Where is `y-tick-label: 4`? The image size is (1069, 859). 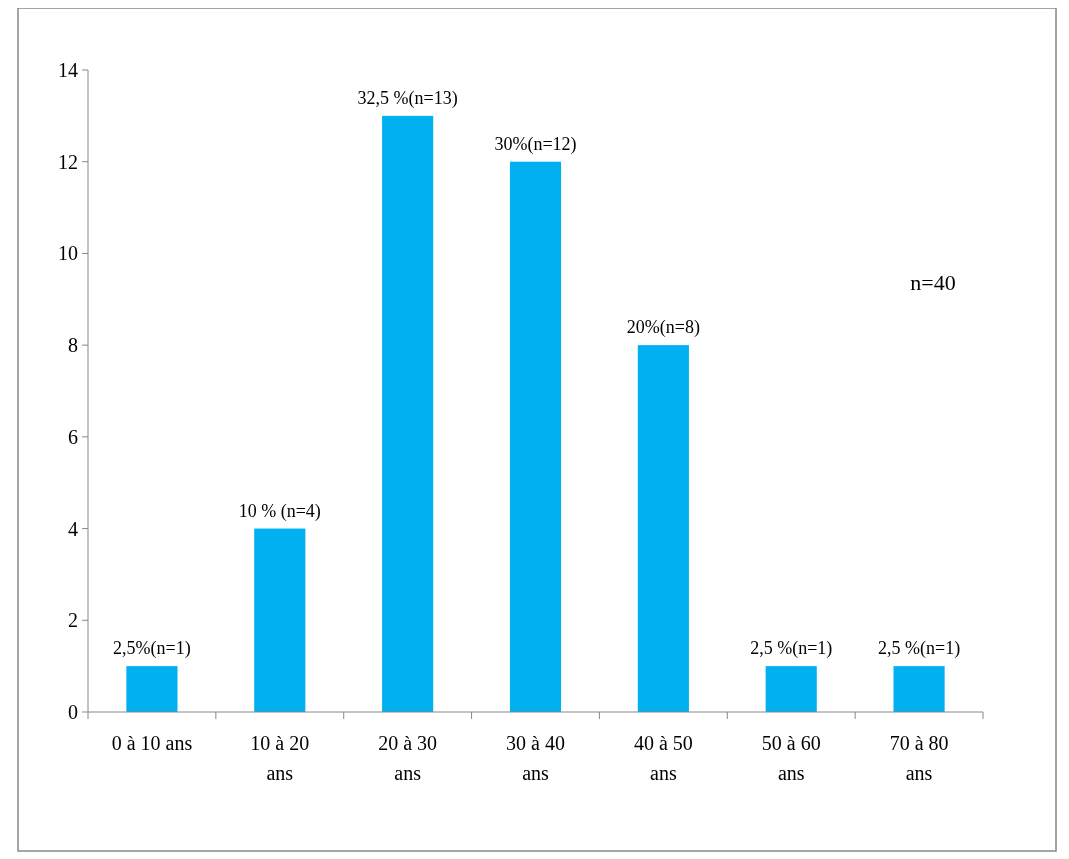
y-tick-label: 4 is located at coordinates (73, 528).